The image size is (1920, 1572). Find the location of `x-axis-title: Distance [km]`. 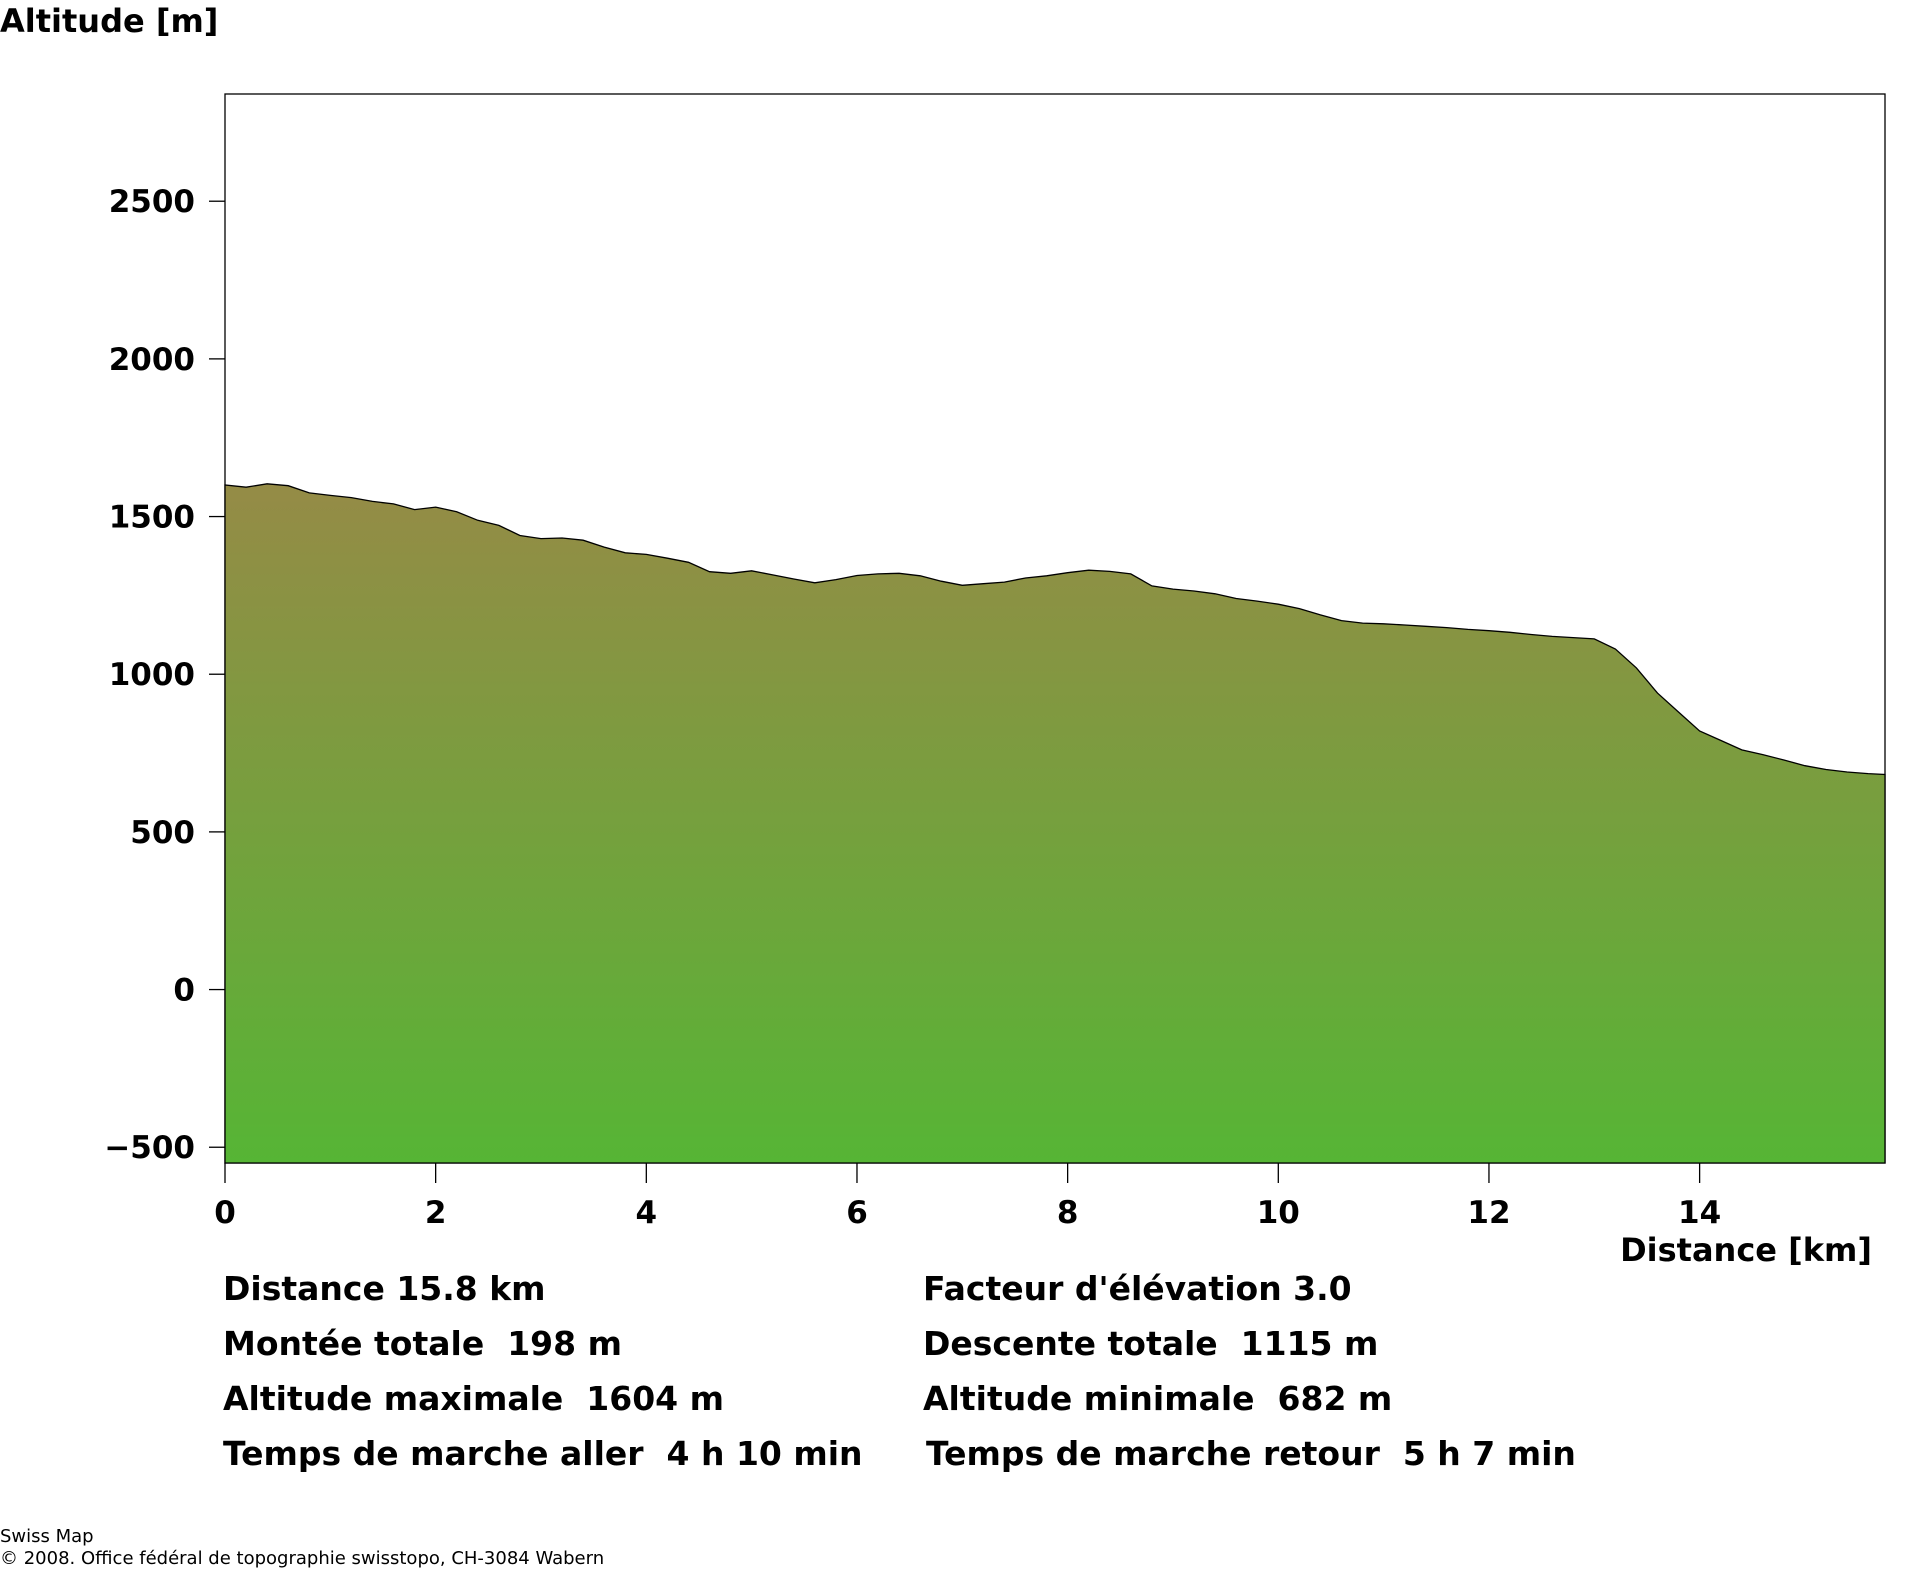

x-axis-title: Distance [km] is located at coordinates (1746, 1250).